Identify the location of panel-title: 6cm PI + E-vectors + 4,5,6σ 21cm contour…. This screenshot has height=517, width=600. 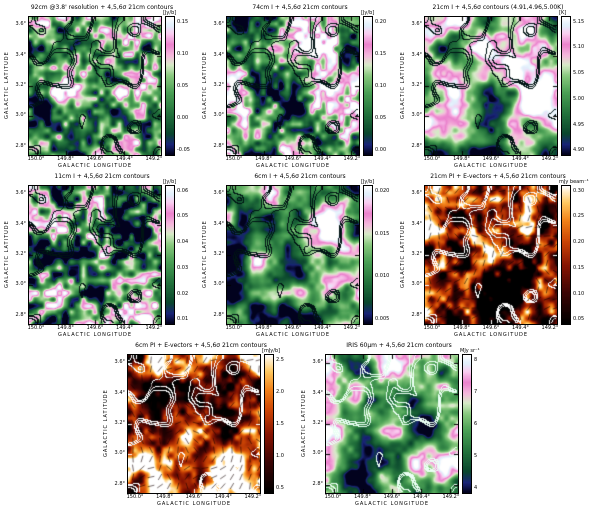
(201, 345).